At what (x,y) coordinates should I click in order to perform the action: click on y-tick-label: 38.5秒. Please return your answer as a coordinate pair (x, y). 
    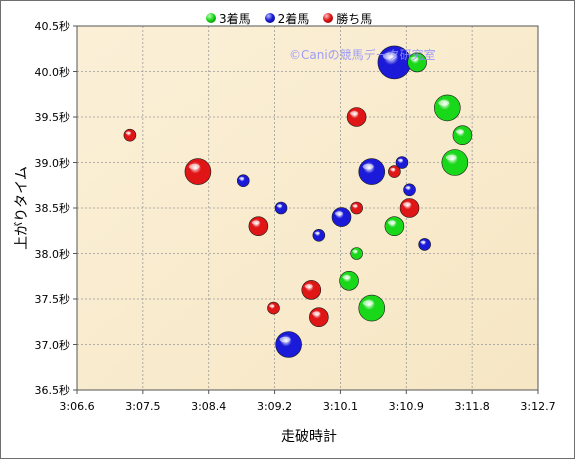
    Looking at the image, I should click on (52, 208).